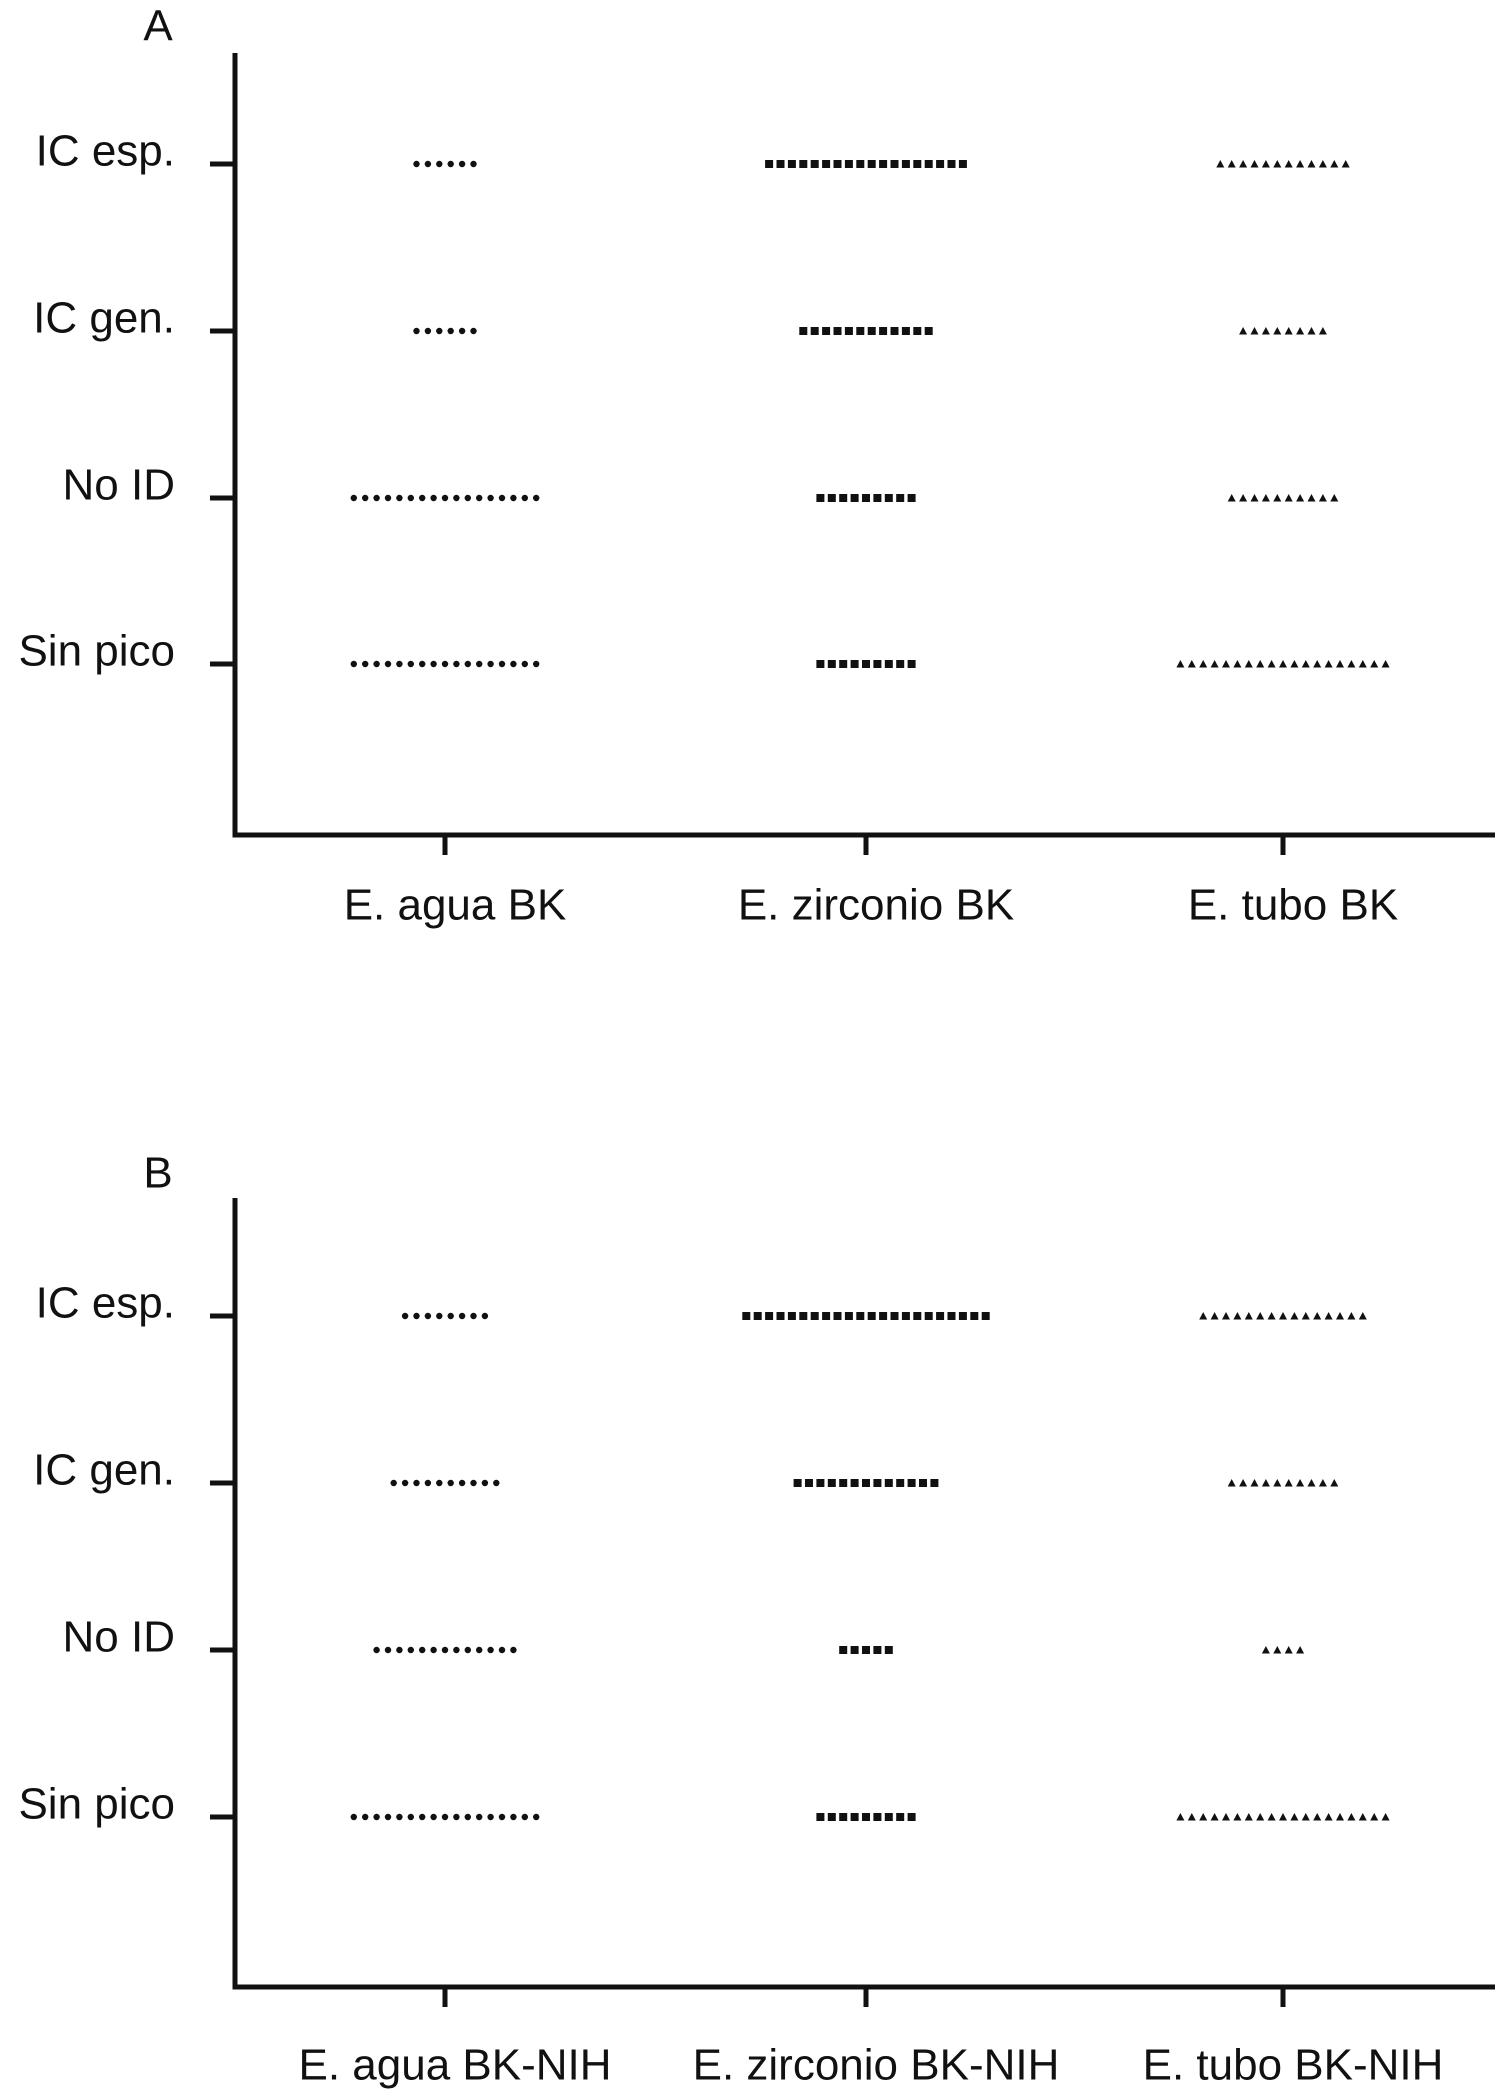 The width and height of the screenshot is (1495, 2100). I want to click on panel-title: A, so click(158, 26).